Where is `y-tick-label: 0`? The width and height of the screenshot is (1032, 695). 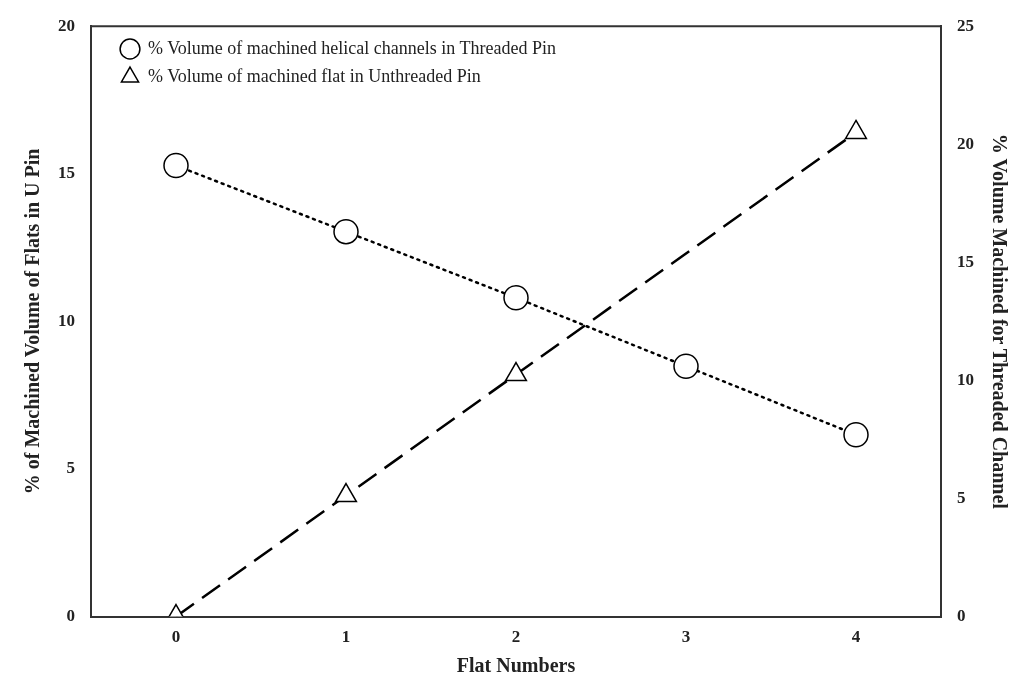 y-tick-label: 0 is located at coordinates (70, 615).